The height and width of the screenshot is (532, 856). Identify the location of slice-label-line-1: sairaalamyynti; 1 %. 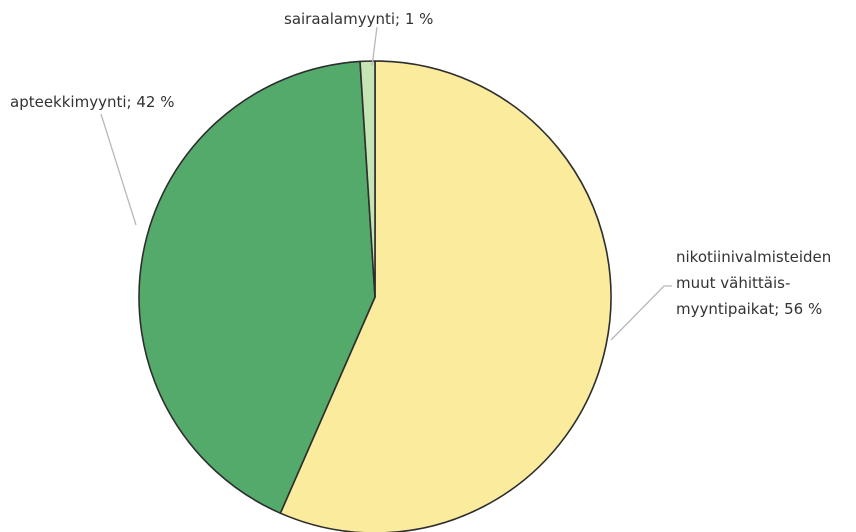
(358, 19).